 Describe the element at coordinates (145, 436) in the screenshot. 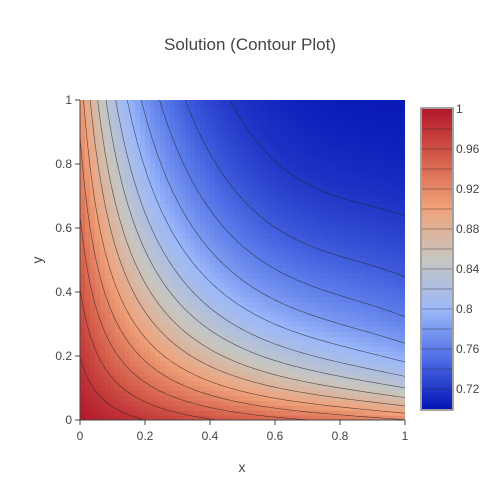

I see `x-tick-label: 0.2` at that location.